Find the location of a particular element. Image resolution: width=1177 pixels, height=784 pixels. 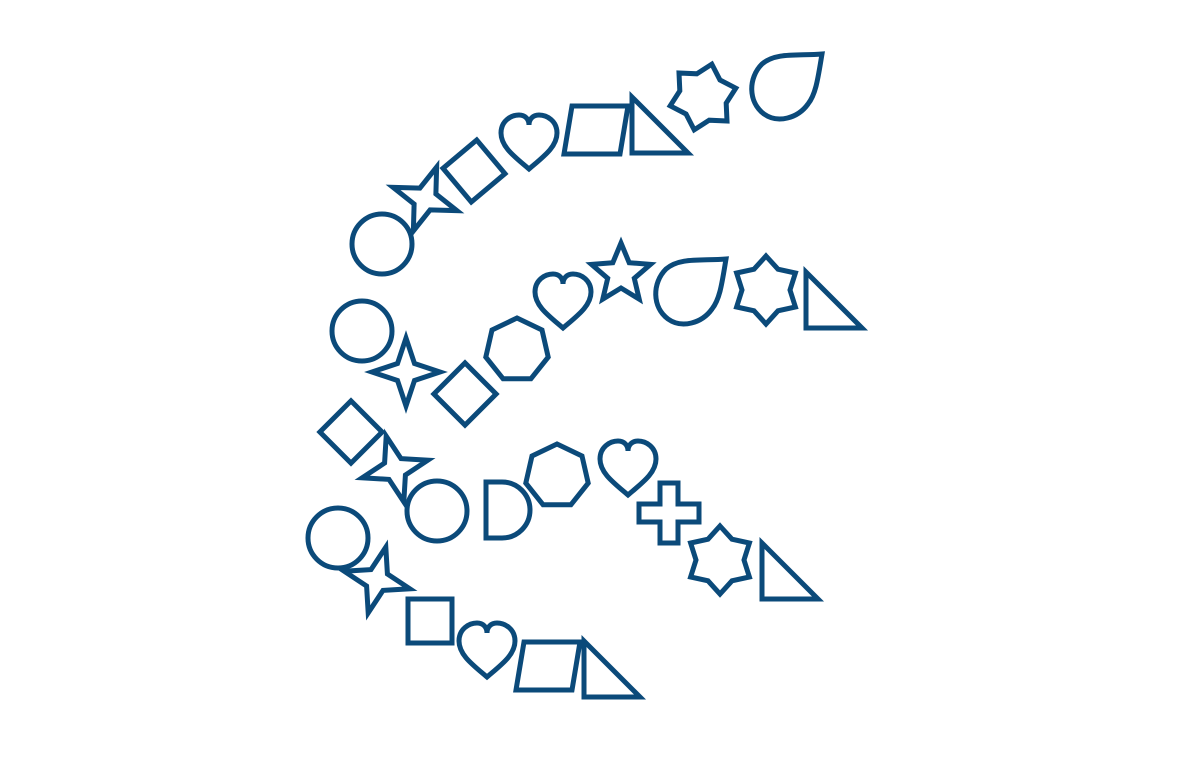

five-point-star-icon is located at coordinates (621, 270).